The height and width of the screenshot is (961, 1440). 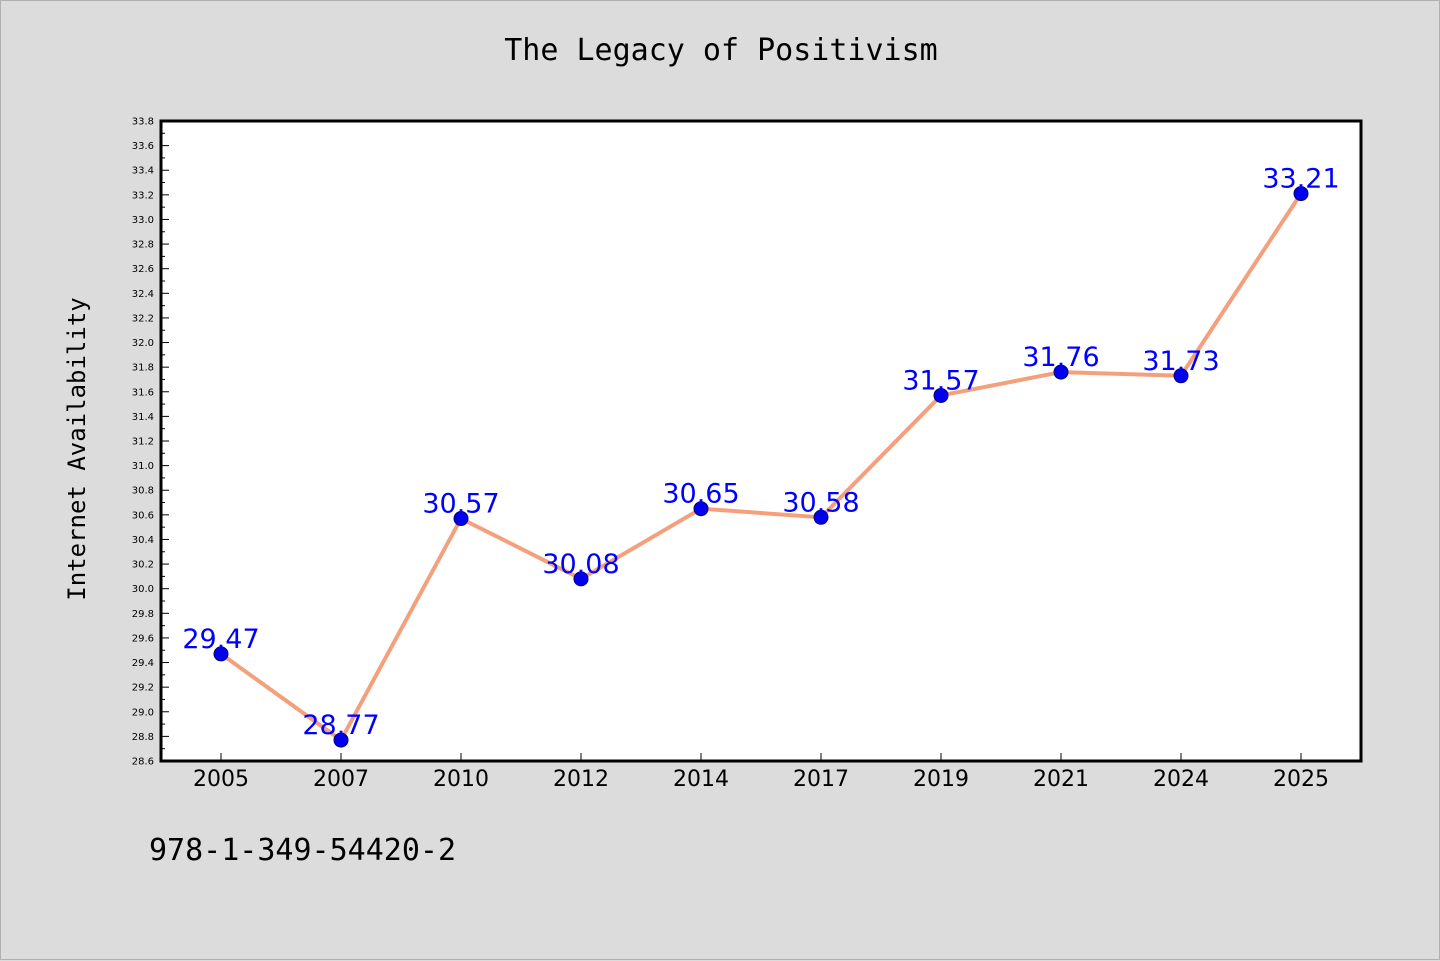 What do you see at coordinates (143, 220) in the screenshot?
I see `y-tick-label: 33.0` at bounding box center [143, 220].